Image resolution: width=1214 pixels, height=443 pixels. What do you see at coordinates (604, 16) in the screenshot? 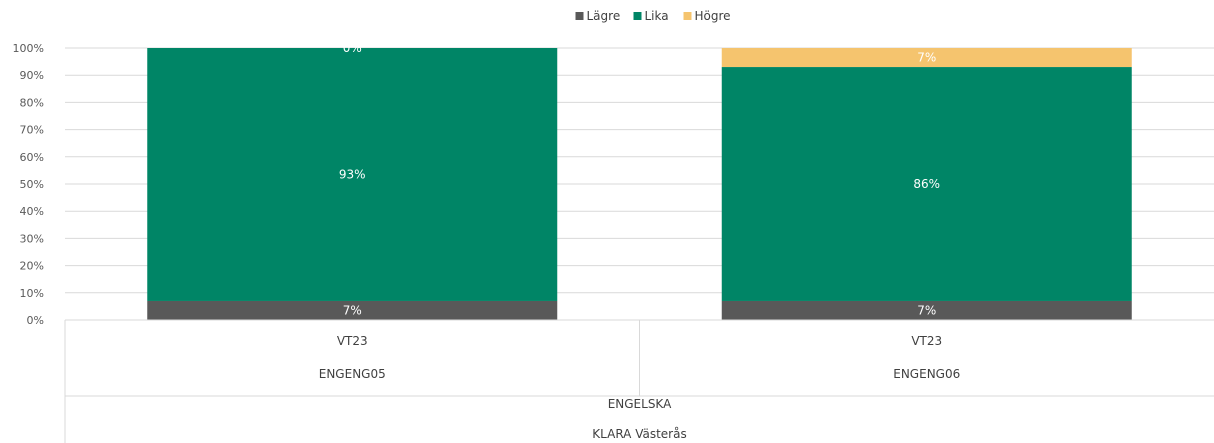
I see `legend-label: Lägre` at bounding box center [604, 16].